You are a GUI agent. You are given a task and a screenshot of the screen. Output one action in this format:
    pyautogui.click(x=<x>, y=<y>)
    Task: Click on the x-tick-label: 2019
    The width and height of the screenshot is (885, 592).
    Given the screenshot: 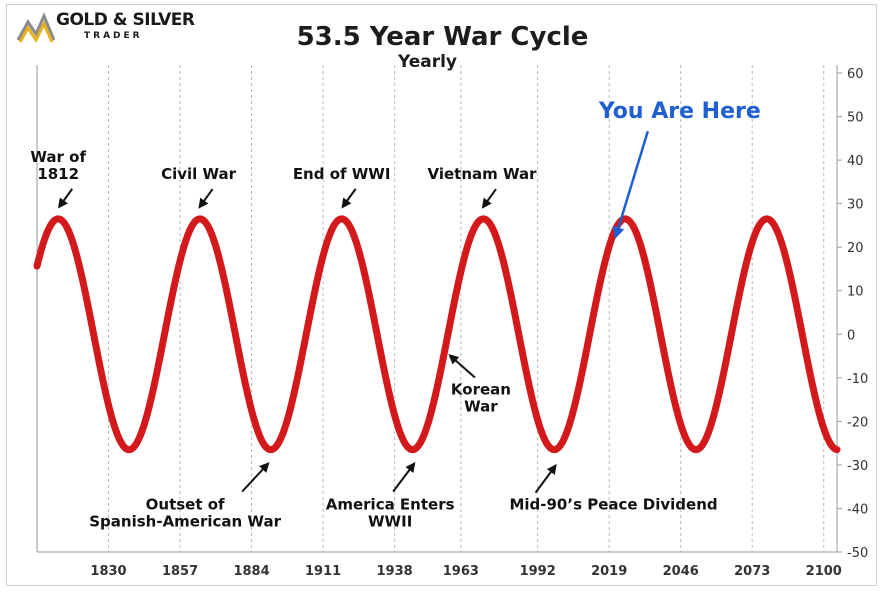 What is the action you would take?
    pyautogui.click(x=609, y=571)
    